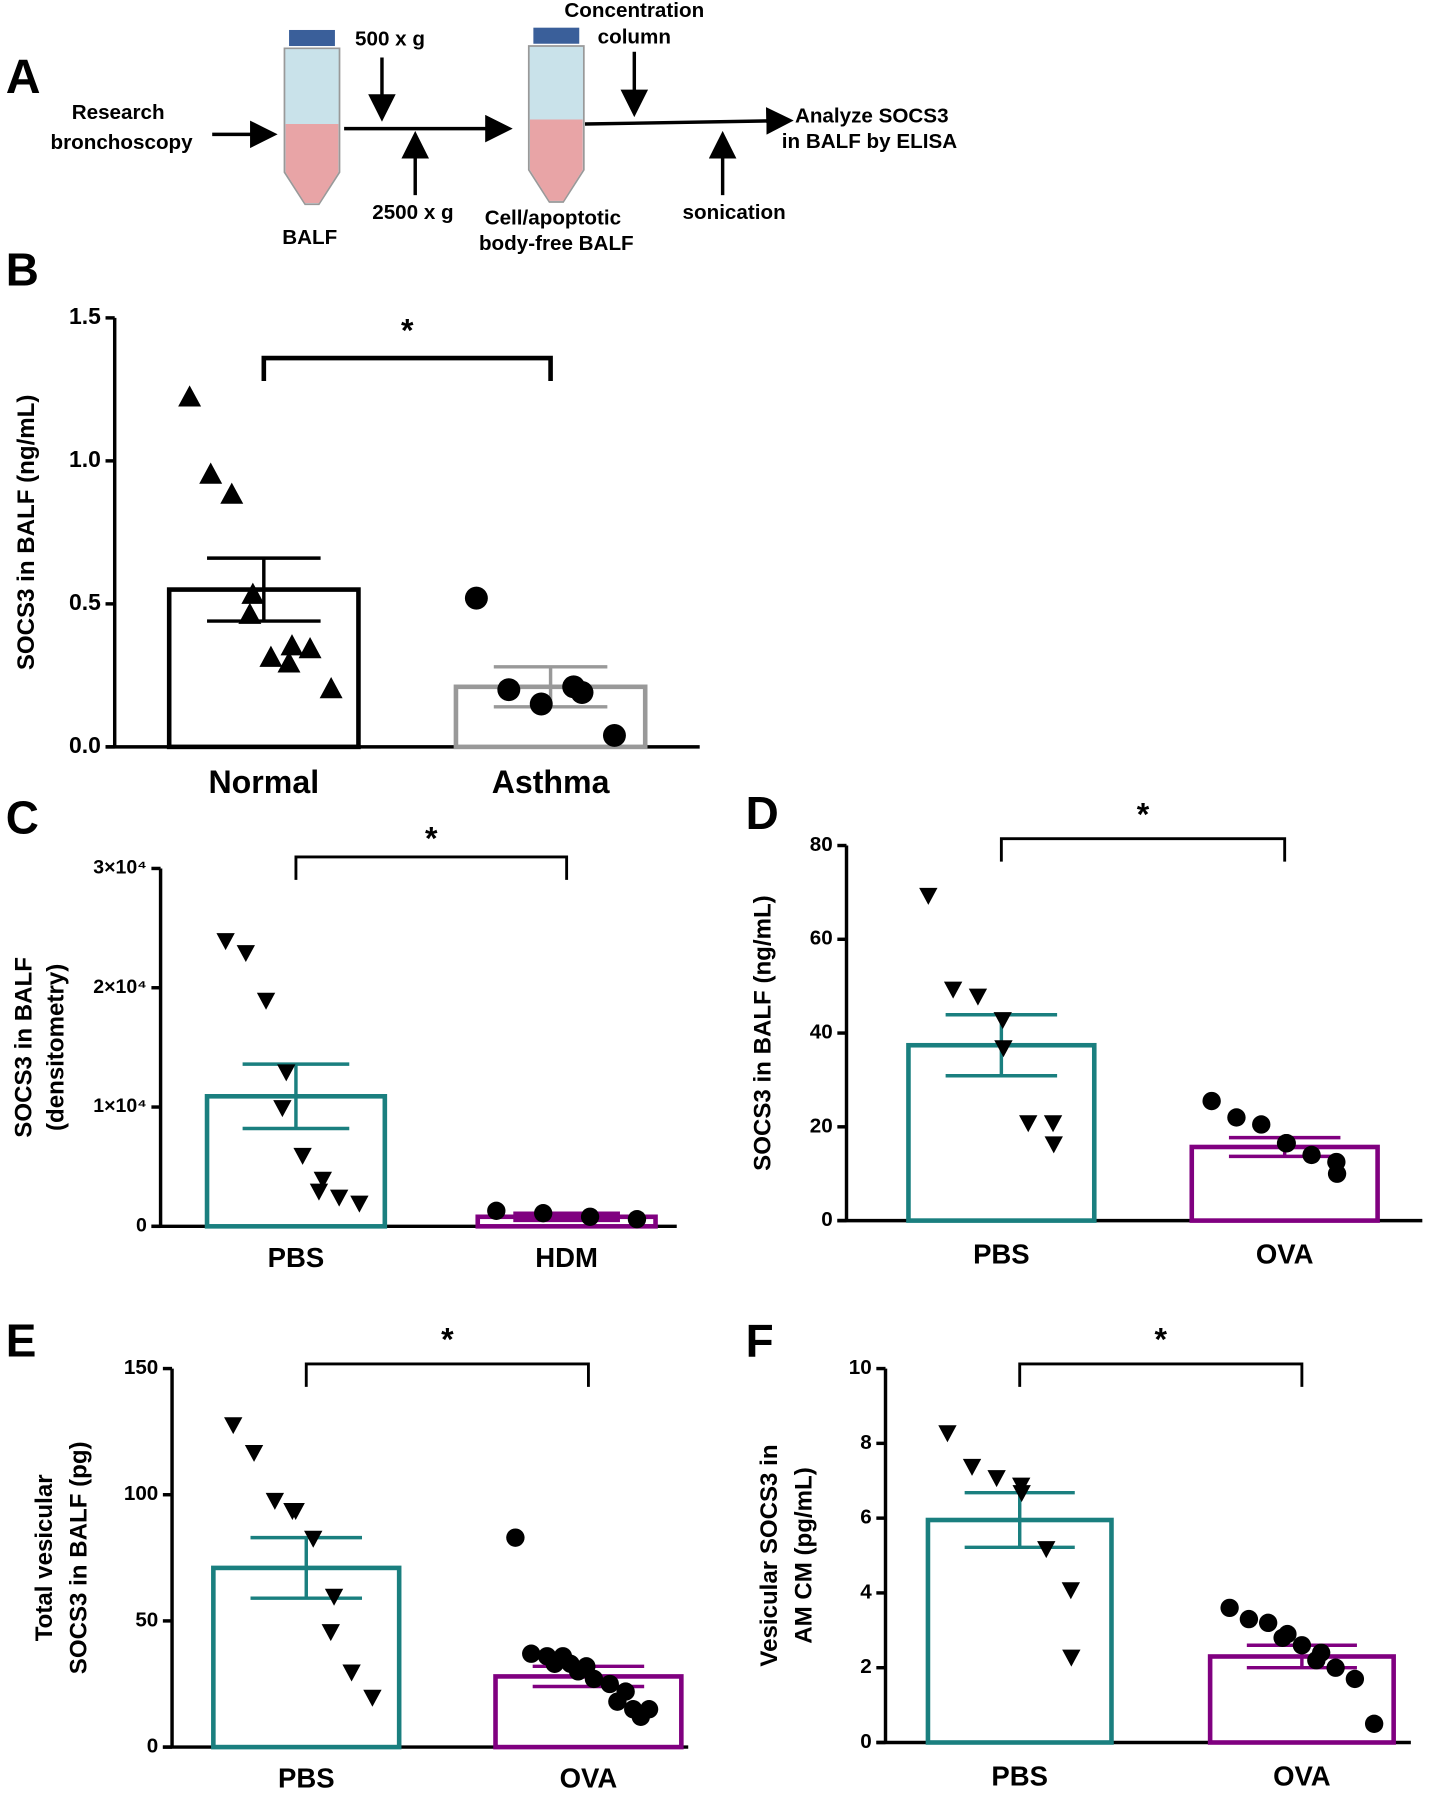  What do you see at coordinates (44, 1557) in the screenshot?
I see `y-axis-label: Total vesicular` at bounding box center [44, 1557].